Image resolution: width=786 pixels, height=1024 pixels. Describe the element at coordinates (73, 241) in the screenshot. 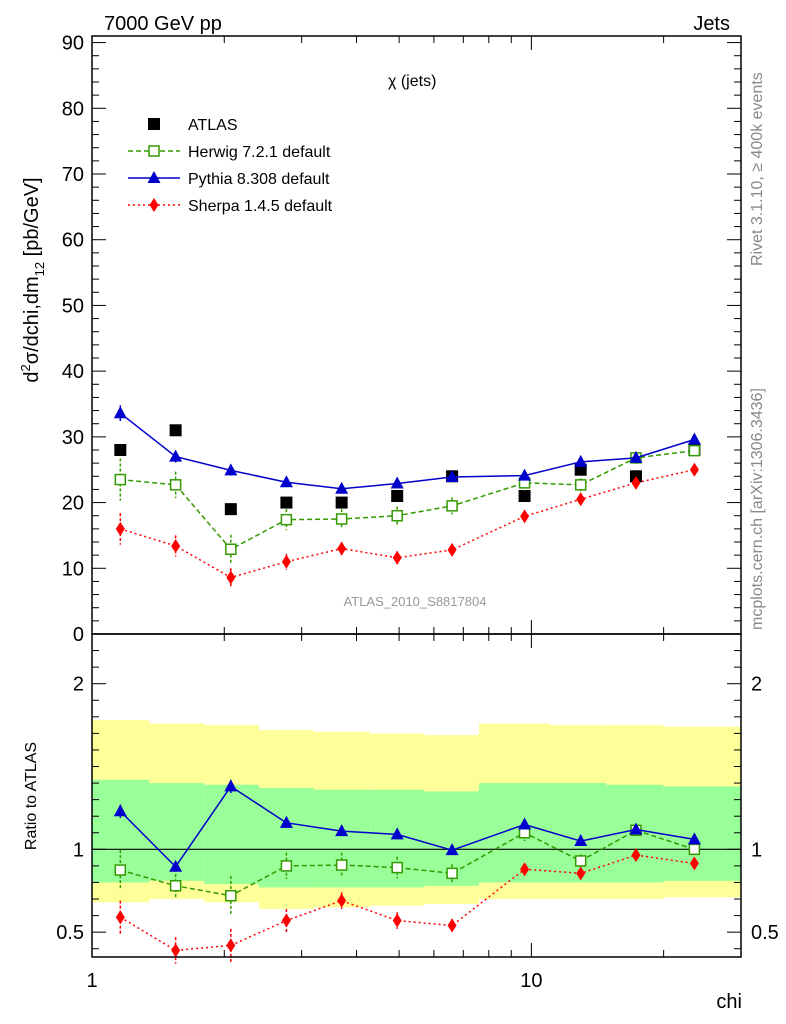

I see `main-y-tick-label: 60` at that location.